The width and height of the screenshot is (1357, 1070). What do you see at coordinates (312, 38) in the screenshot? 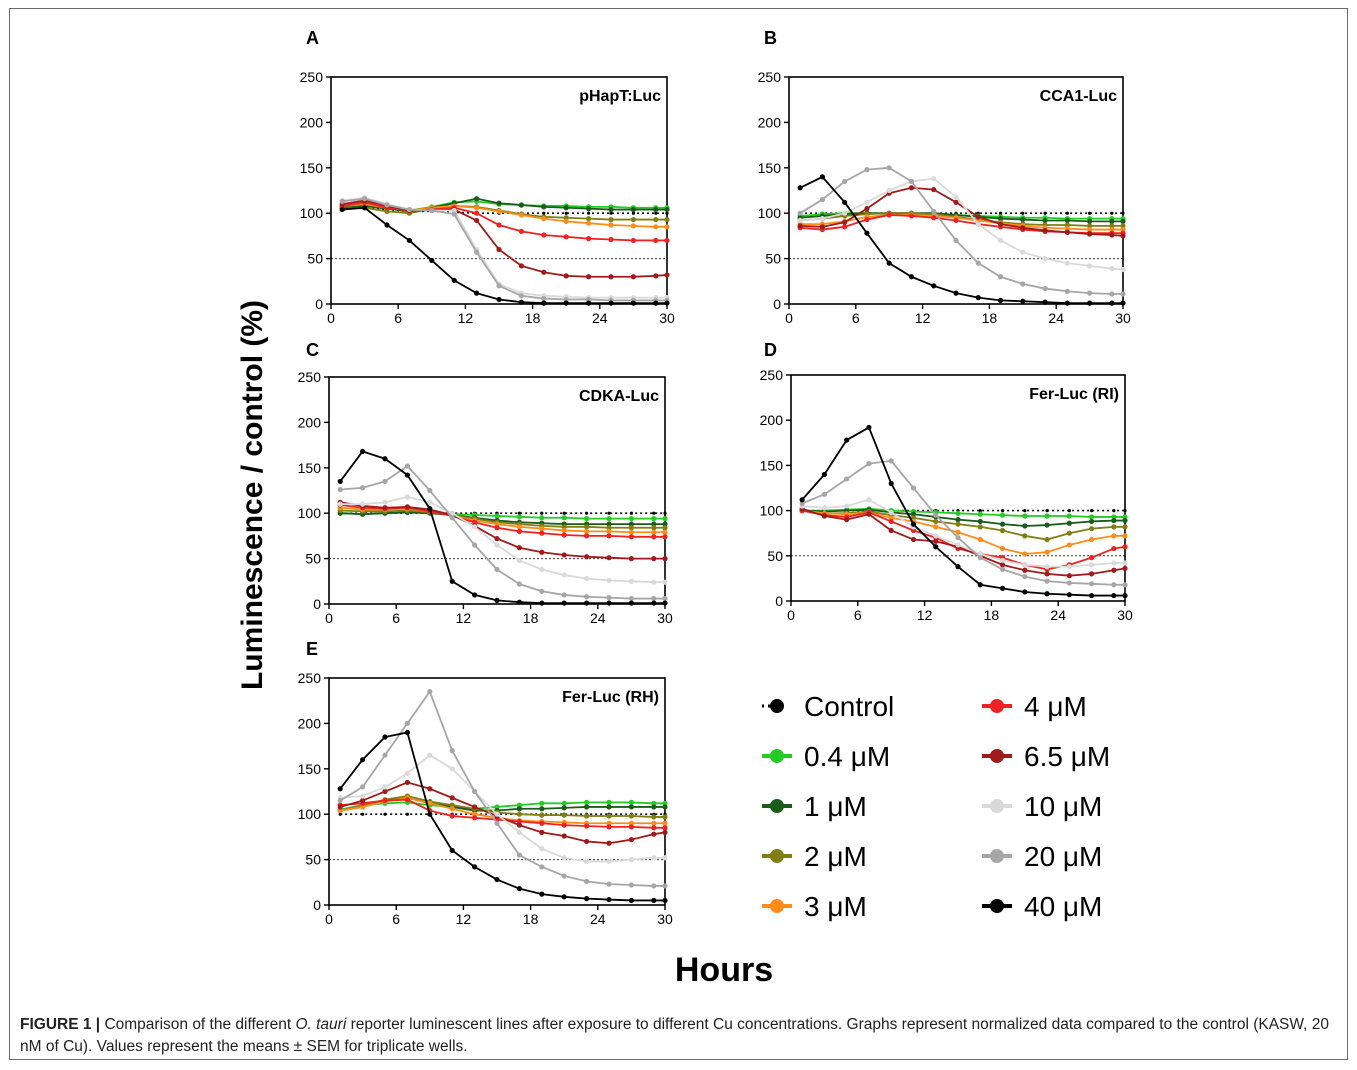
I see `panel-letter: A` at bounding box center [312, 38].